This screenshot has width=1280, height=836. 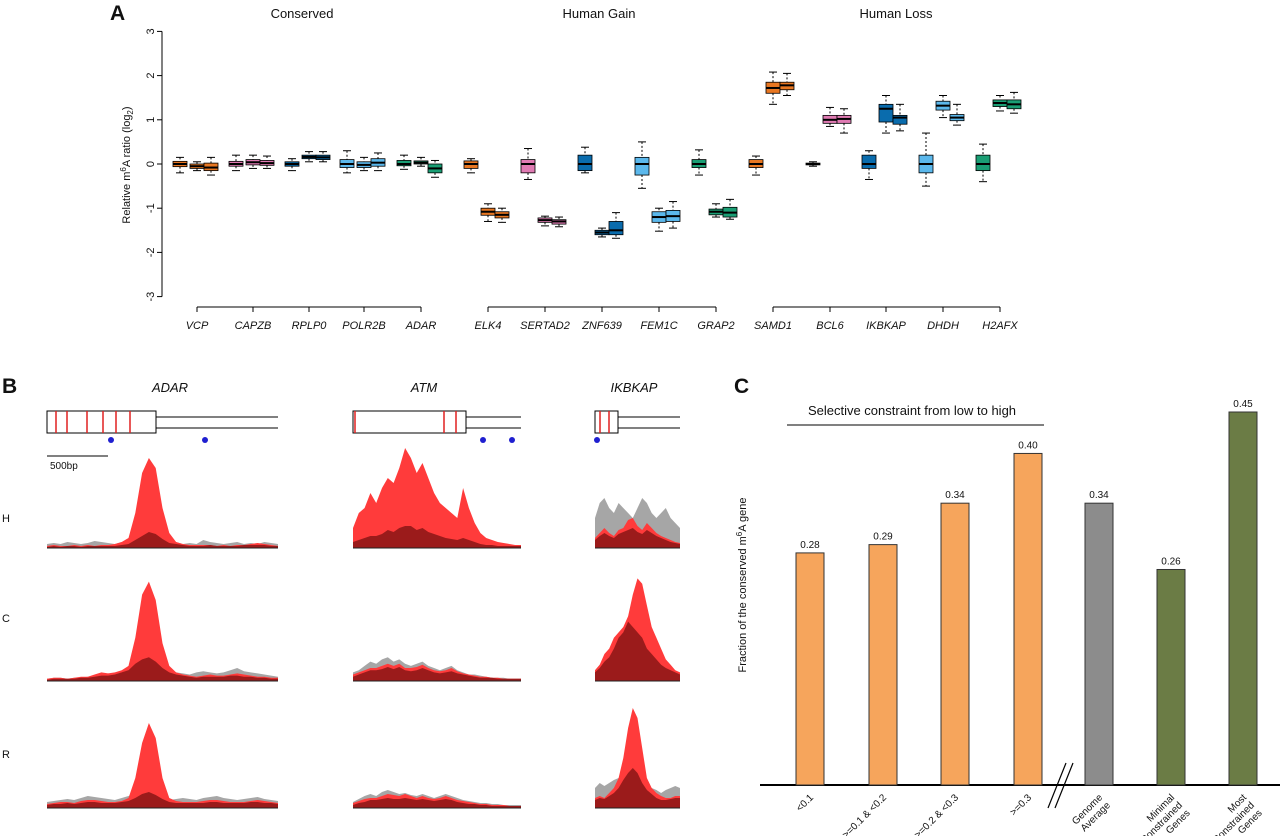 I want to click on y-tick-label-a: -3, so click(x=151, y=297).